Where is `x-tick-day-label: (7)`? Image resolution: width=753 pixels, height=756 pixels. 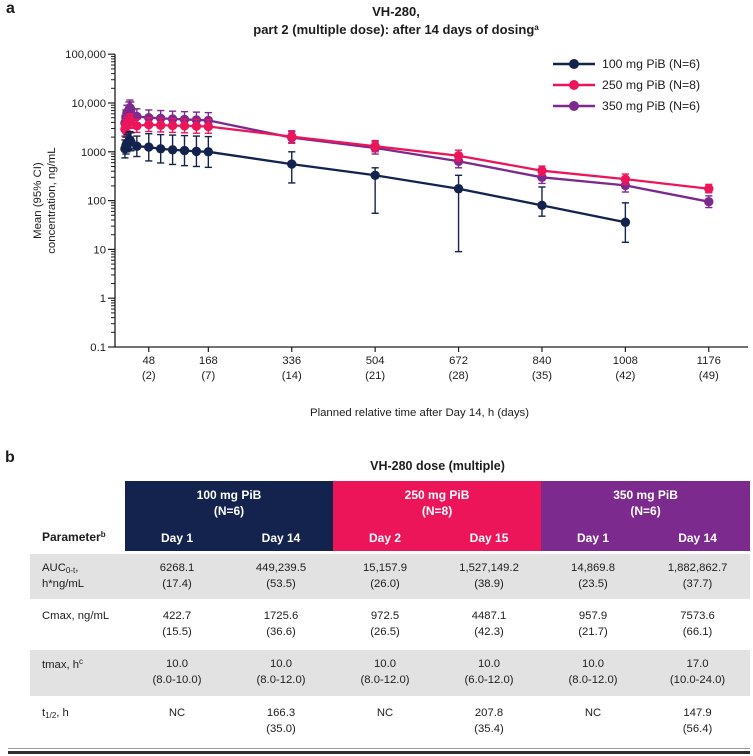
x-tick-day-label: (7) is located at coordinates (208, 376).